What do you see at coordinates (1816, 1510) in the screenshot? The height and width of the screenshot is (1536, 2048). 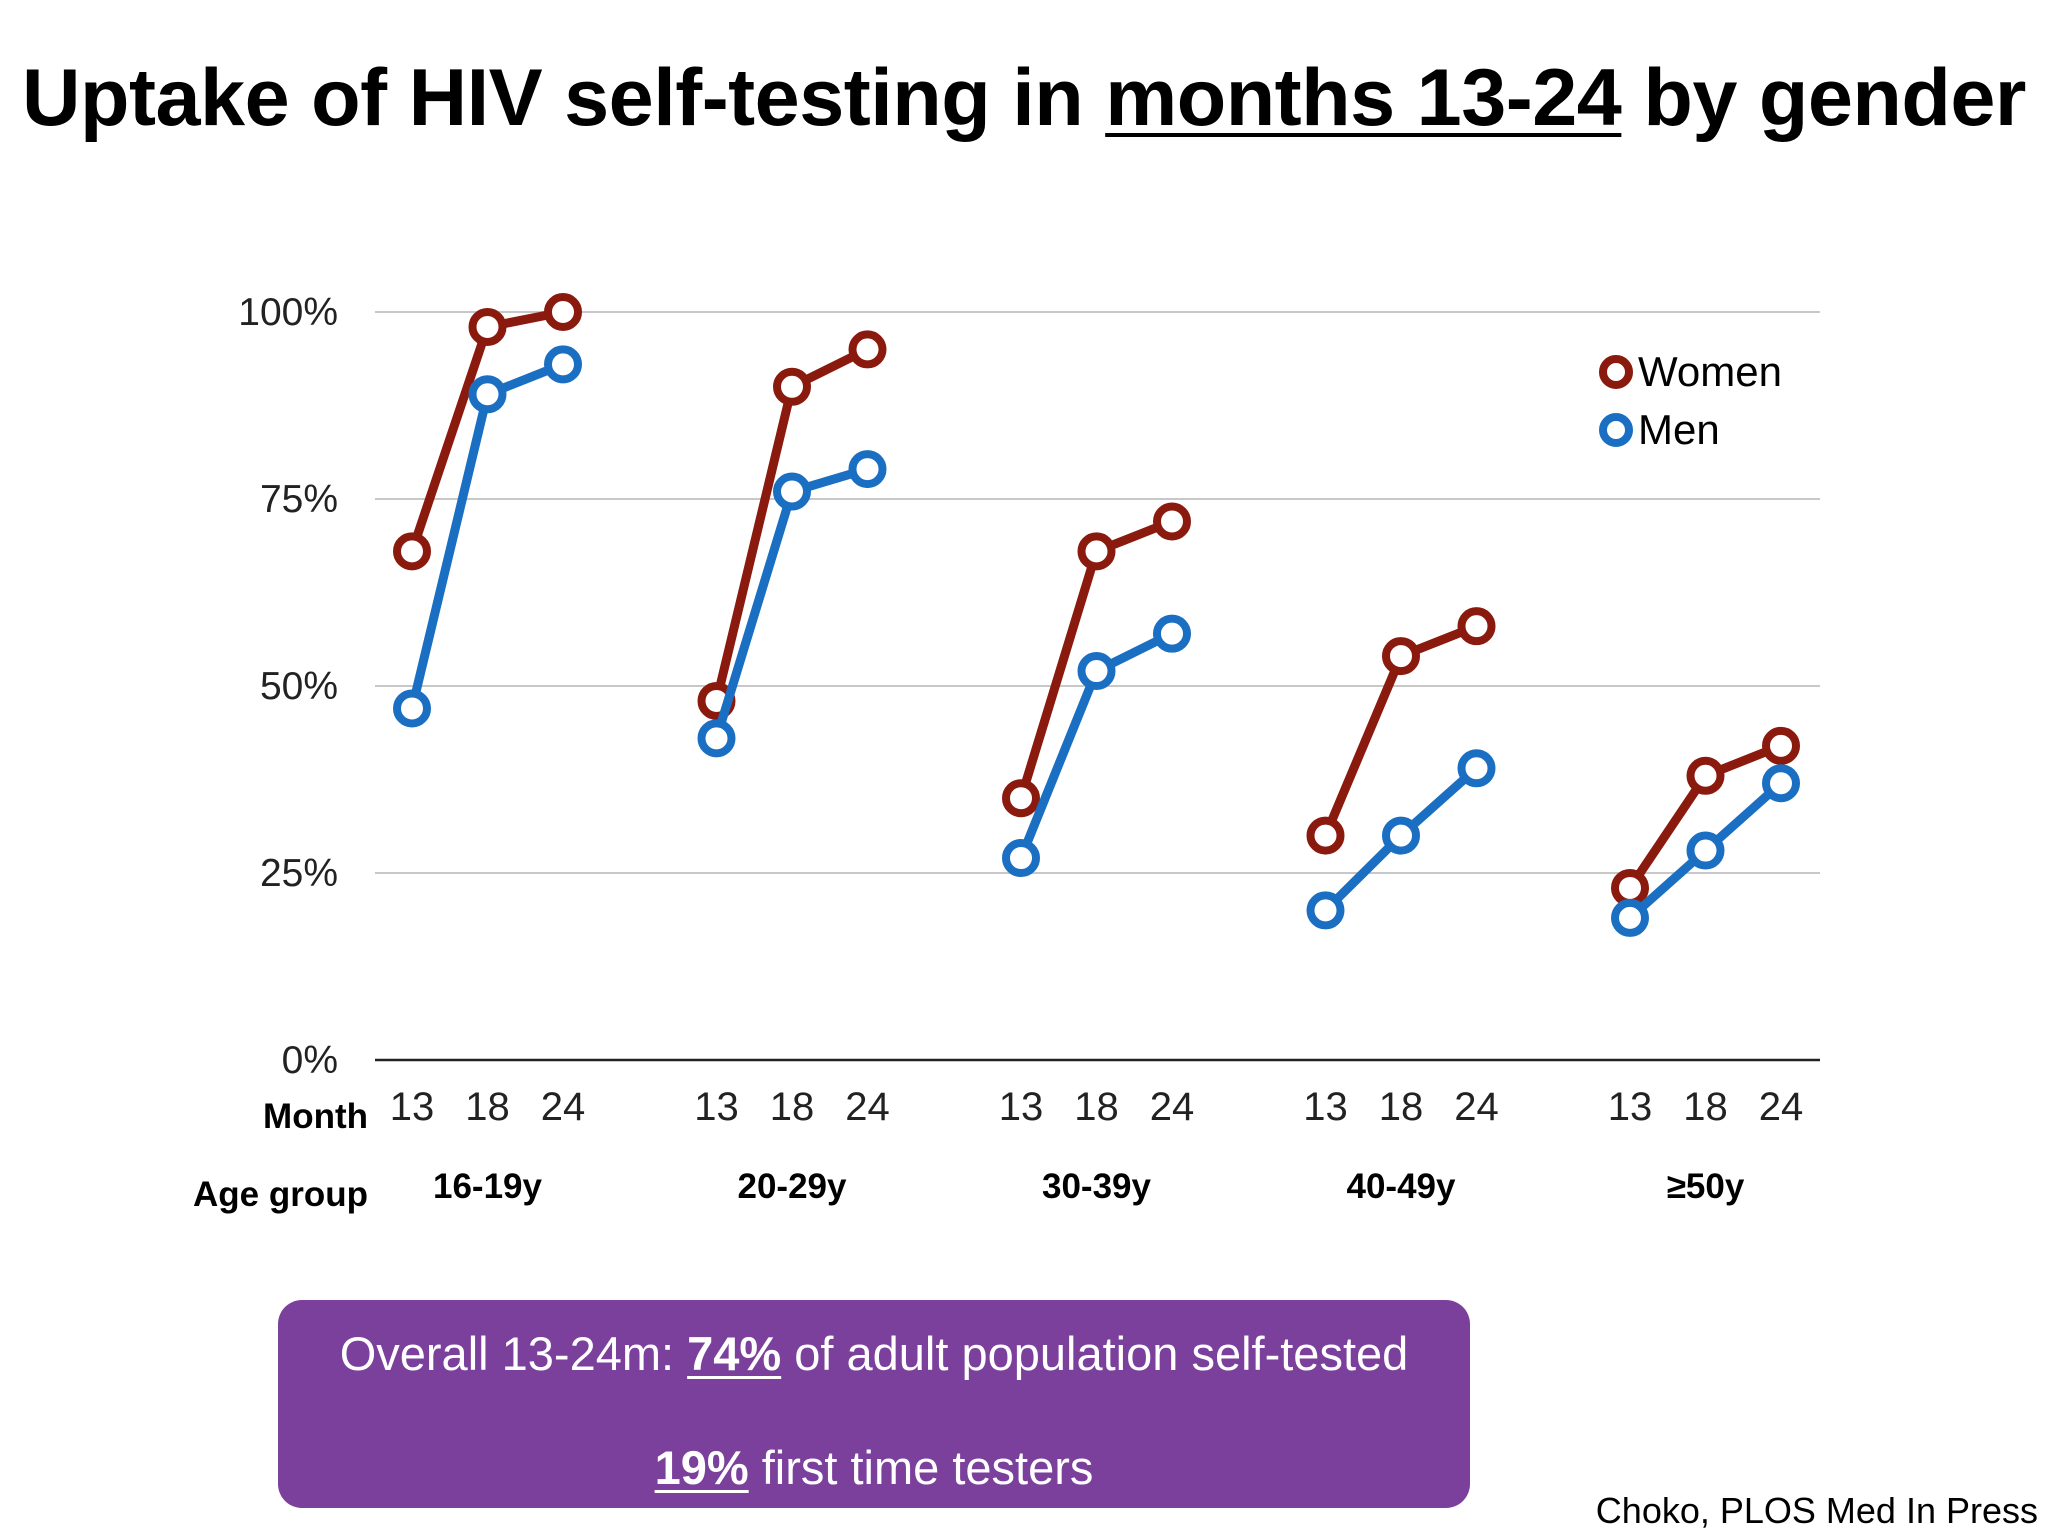 I see `citation: Choko, PLOS Med In Press` at bounding box center [1816, 1510].